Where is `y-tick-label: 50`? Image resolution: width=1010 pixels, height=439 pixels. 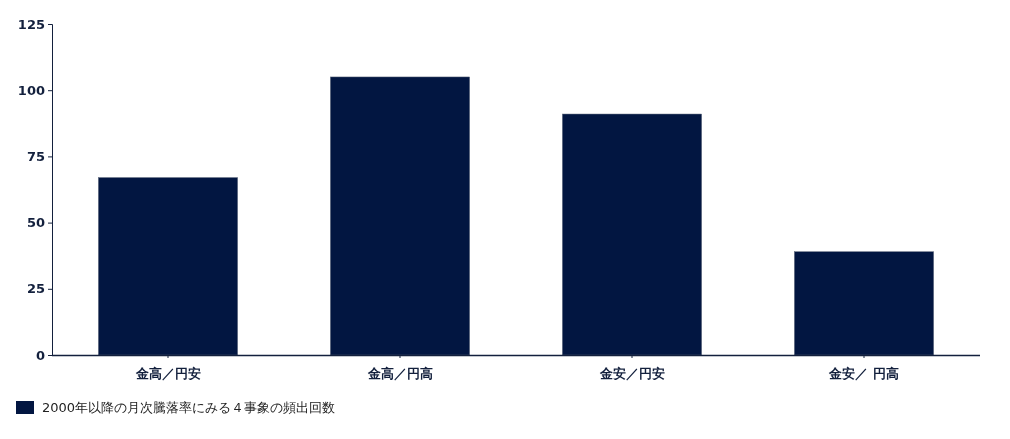 y-tick-label: 50 is located at coordinates (35, 223).